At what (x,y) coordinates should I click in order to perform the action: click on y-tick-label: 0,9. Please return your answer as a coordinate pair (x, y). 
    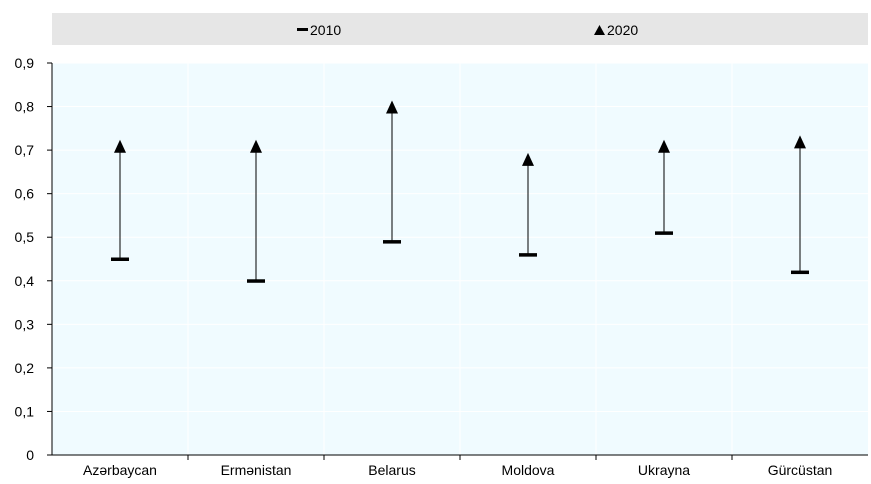
    Looking at the image, I should click on (25, 63).